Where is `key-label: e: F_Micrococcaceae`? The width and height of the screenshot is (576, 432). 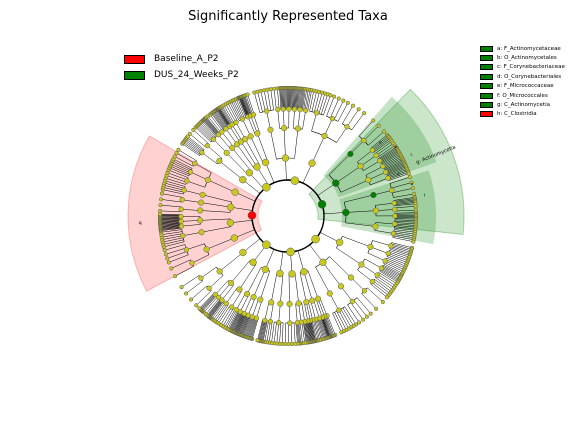
key-label: e: F_Micrococcaceae is located at coordinates (525, 86).